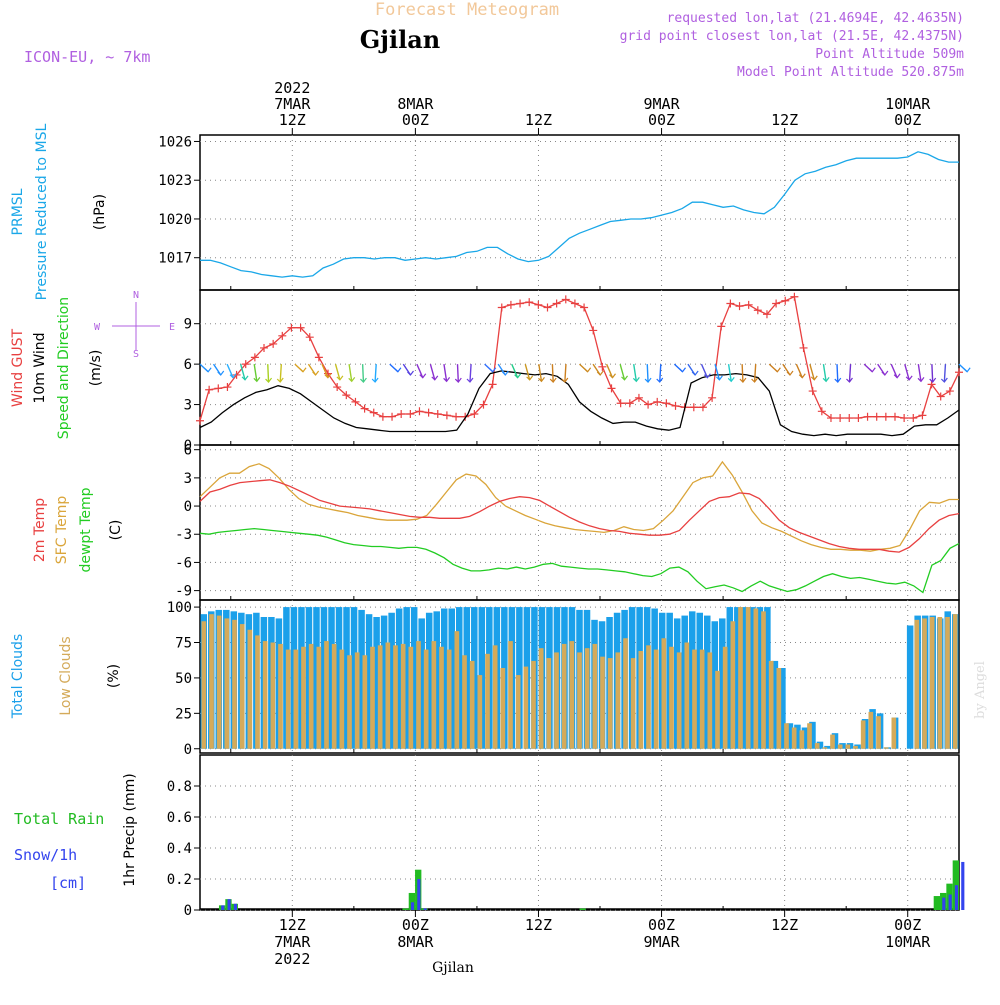 The width and height of the screenshot is (1000, 1005). Describe the element at coordinates (97, 327) in the screenshot. I see `compass-w: W` at that location.